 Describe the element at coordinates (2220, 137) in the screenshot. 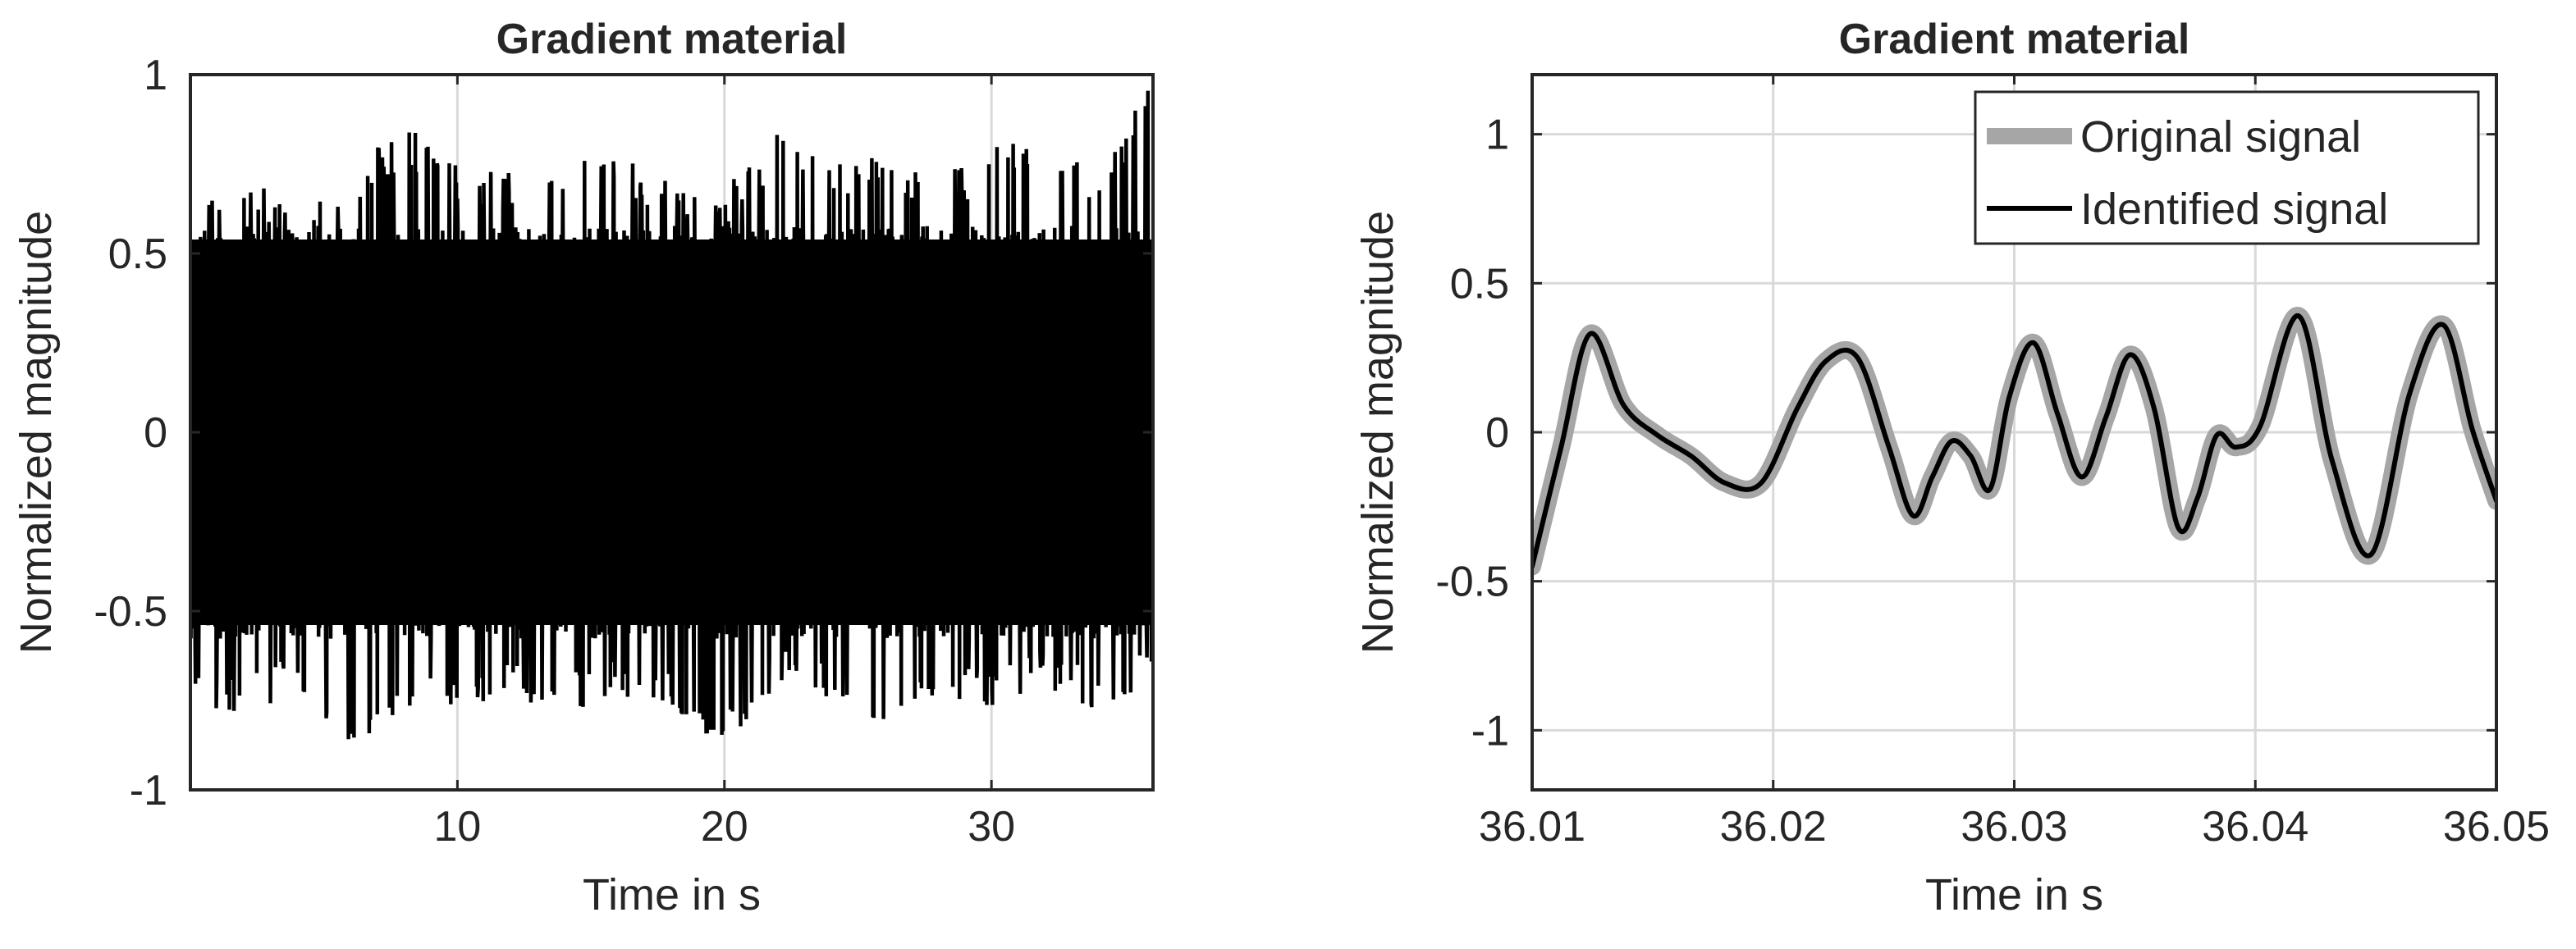

I see `legend-label: Original signal` at that location.